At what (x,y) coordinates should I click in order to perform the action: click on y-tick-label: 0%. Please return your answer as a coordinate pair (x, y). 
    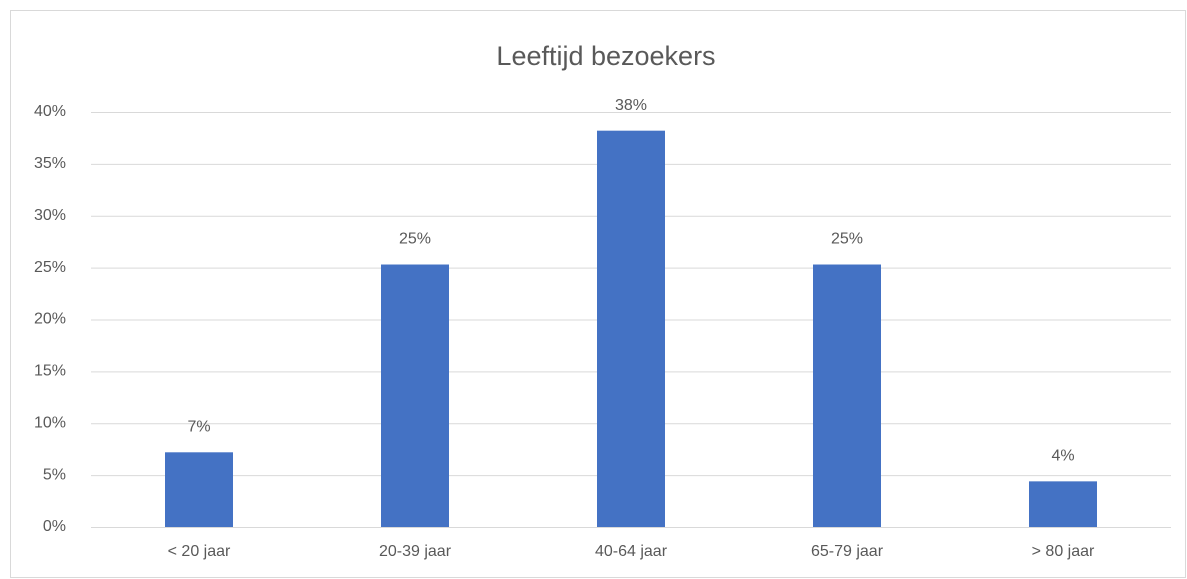
    Looking at the image, I should click on (54, 526).